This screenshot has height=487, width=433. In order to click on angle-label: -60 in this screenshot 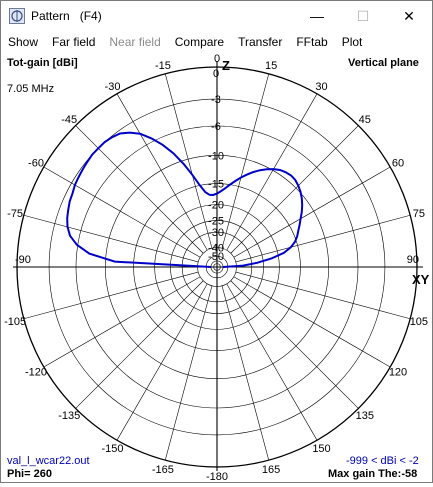, I will do `click(36, 164)`.